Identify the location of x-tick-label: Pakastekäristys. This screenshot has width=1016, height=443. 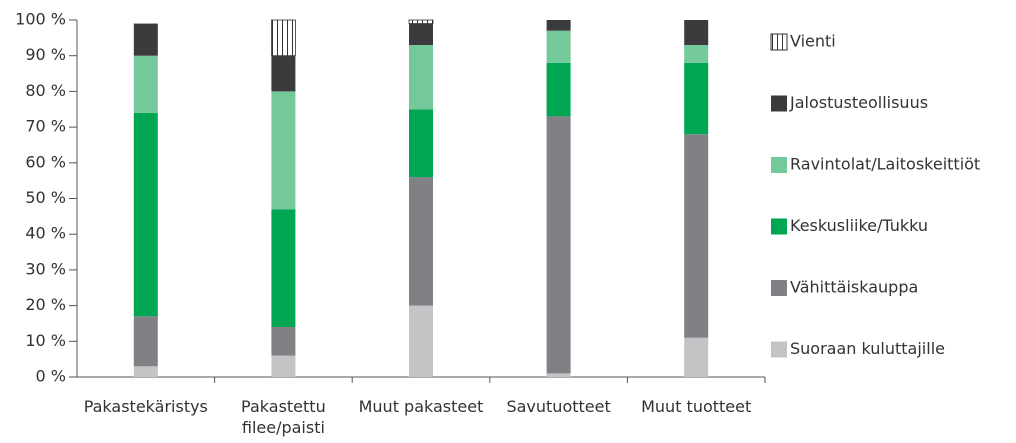
(145, 406).